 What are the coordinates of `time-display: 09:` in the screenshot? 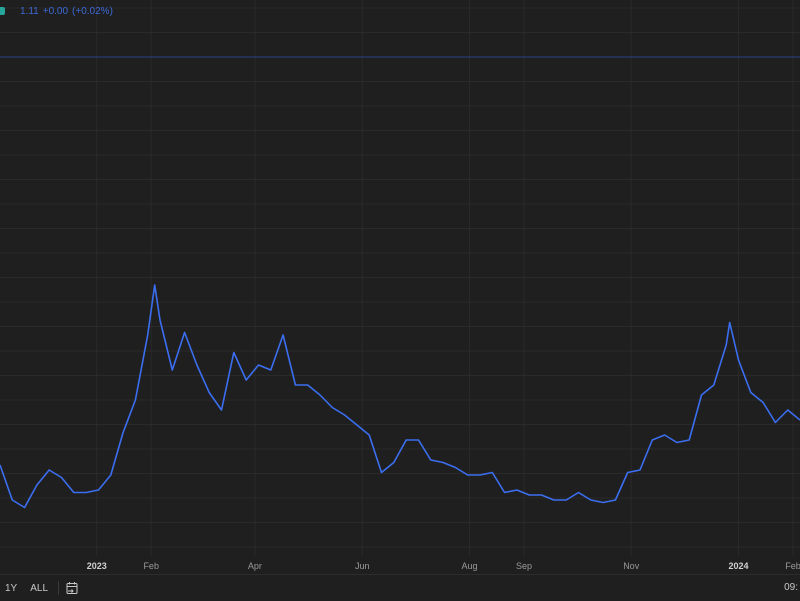 It's located at (791, 587).